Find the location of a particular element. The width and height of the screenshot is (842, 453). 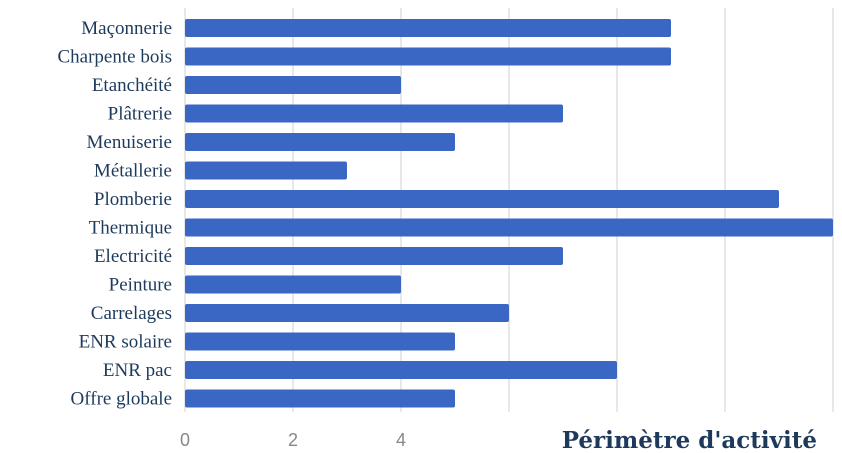

category-label: Peinture is located at coordinates (140, 285).